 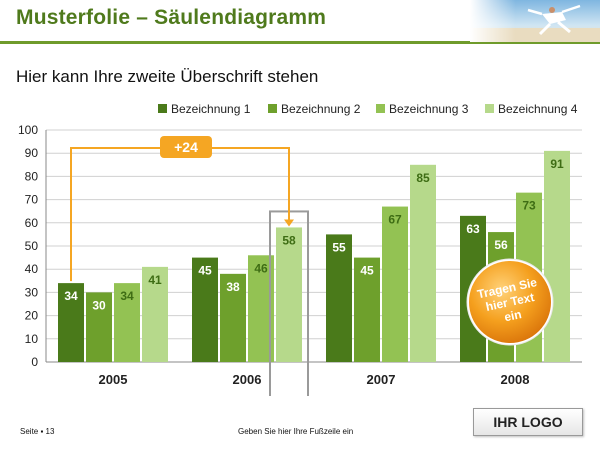 I want to click on bar-value-label: 30, so click(x=99, y=305).